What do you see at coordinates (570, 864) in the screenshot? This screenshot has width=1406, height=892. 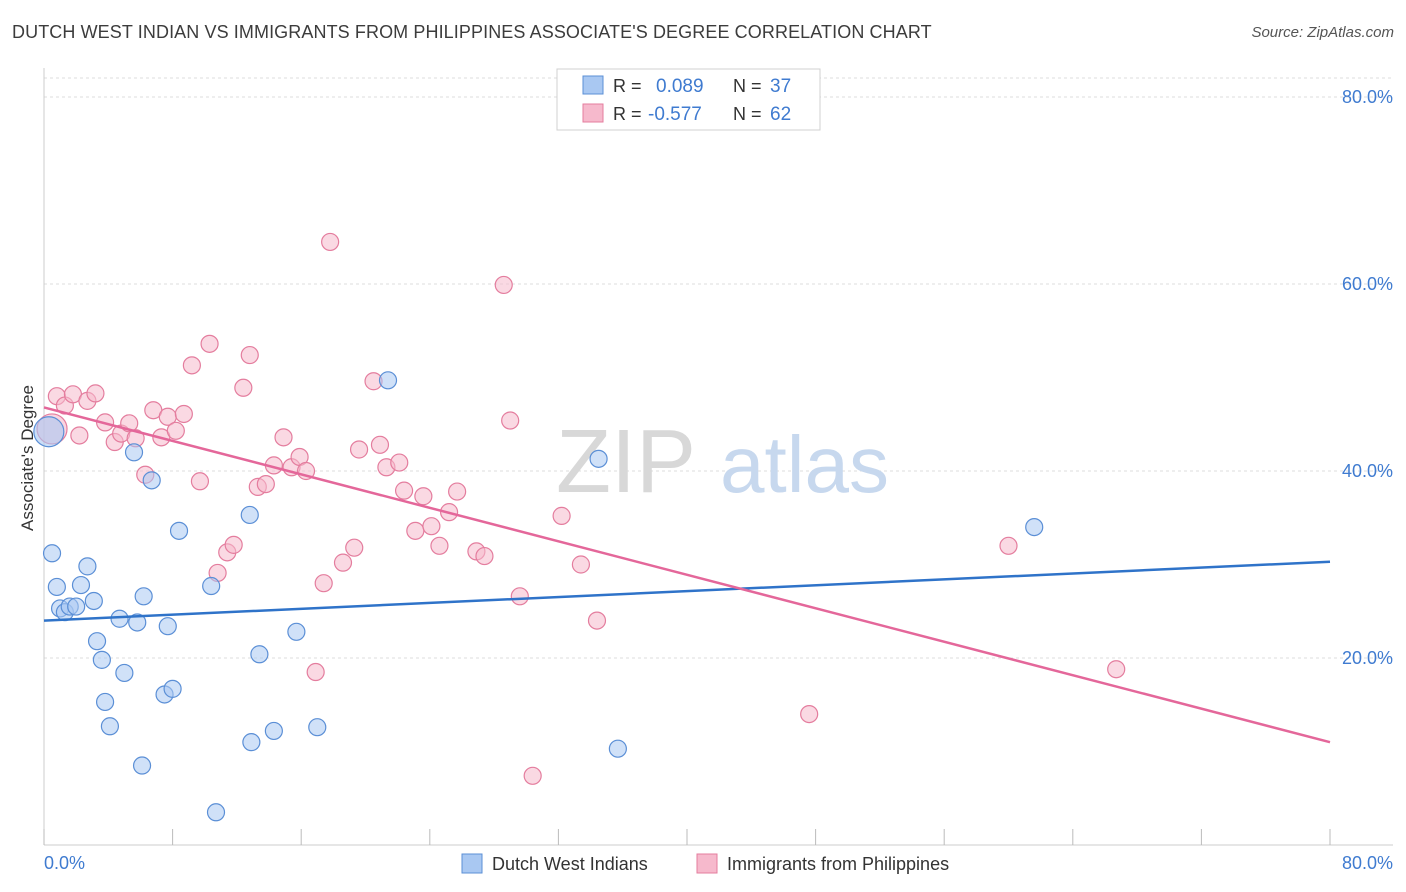 I see `bottom-legend-label-blue: Dutch West Indians` at bounding box center [570, 864].